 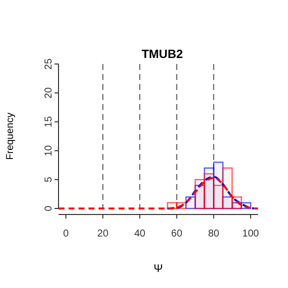 What do you see at coordinates (49, 122) in the screenshot?
I see `y-tick-label: 15` at bounding box center [49, 122].